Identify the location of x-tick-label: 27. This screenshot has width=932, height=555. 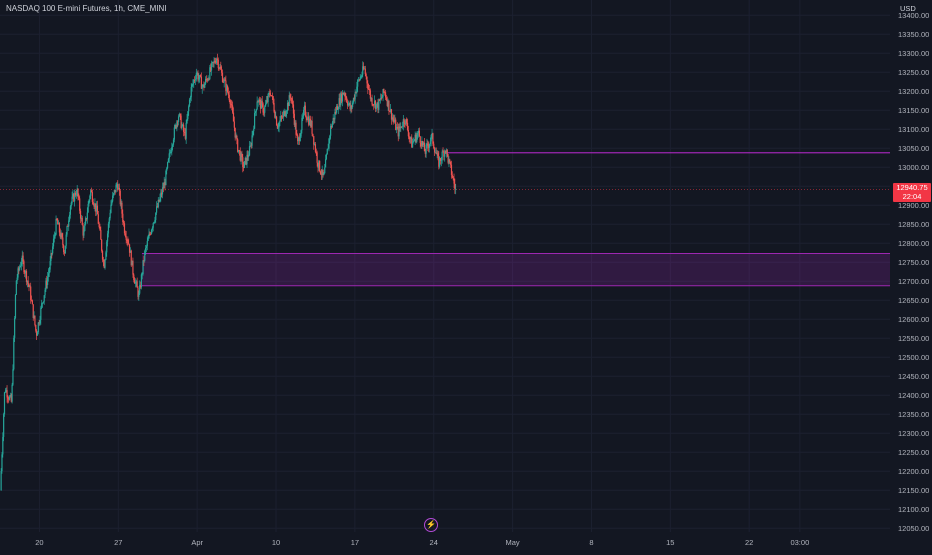
(118, 542).